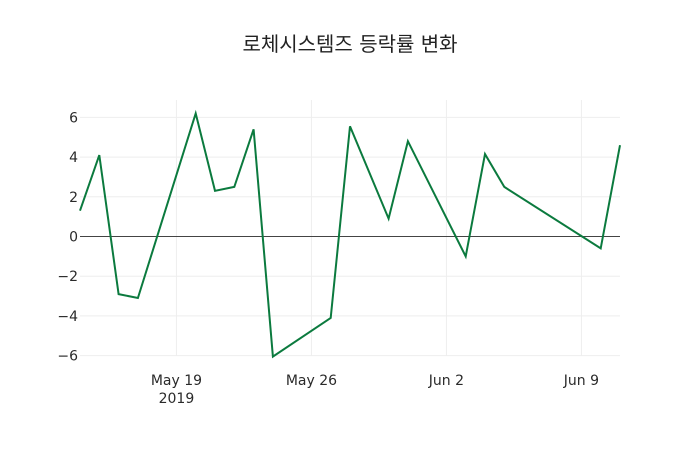 The image size is (700, 450). I want to click on chart-title: 로체시스템즈 등락률 변화, so click(350, 44).